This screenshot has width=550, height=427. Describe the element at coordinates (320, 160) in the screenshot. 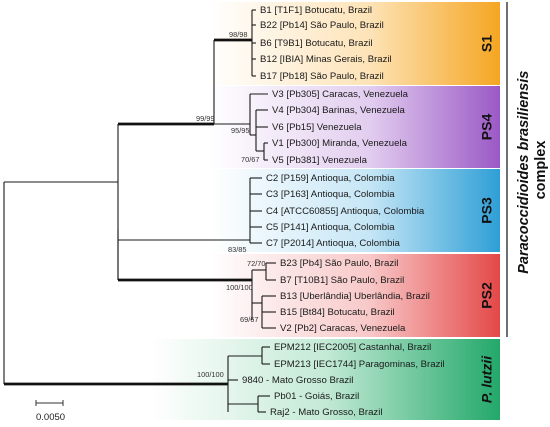

I see `taxon-label: V5 [Pb381] Venezuela` at that location.